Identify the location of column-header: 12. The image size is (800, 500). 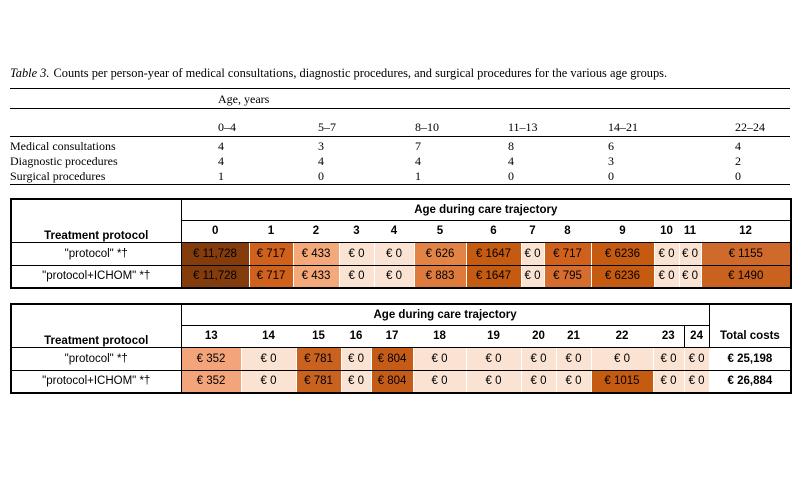
(746, 231).